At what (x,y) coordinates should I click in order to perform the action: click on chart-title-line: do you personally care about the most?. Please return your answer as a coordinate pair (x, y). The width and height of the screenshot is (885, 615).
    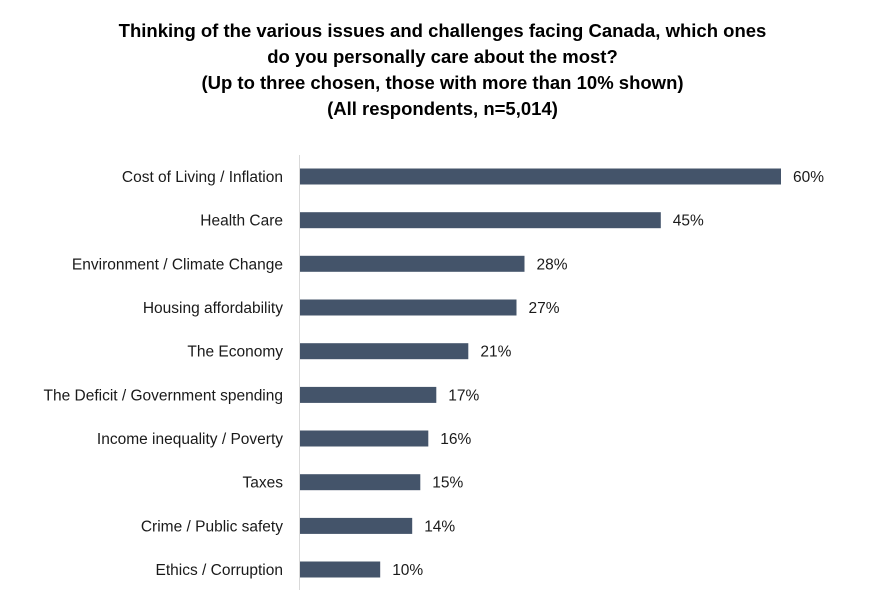
    Looking at the image, I should click on (442, 56).